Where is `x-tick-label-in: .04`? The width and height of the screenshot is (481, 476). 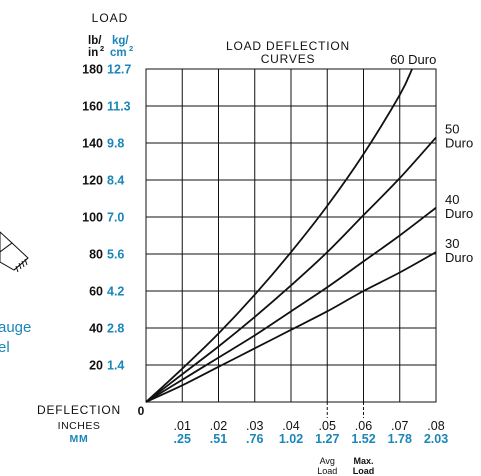
x-tick-label-in: .04 is located at coordinates (290, 426).